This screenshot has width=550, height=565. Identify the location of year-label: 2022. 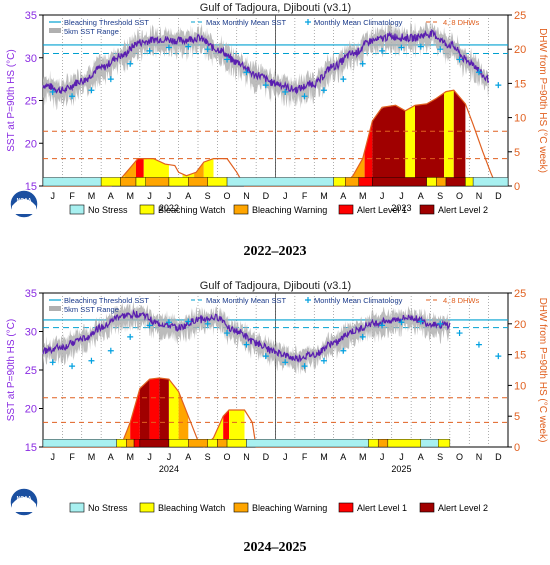
(169, 208).